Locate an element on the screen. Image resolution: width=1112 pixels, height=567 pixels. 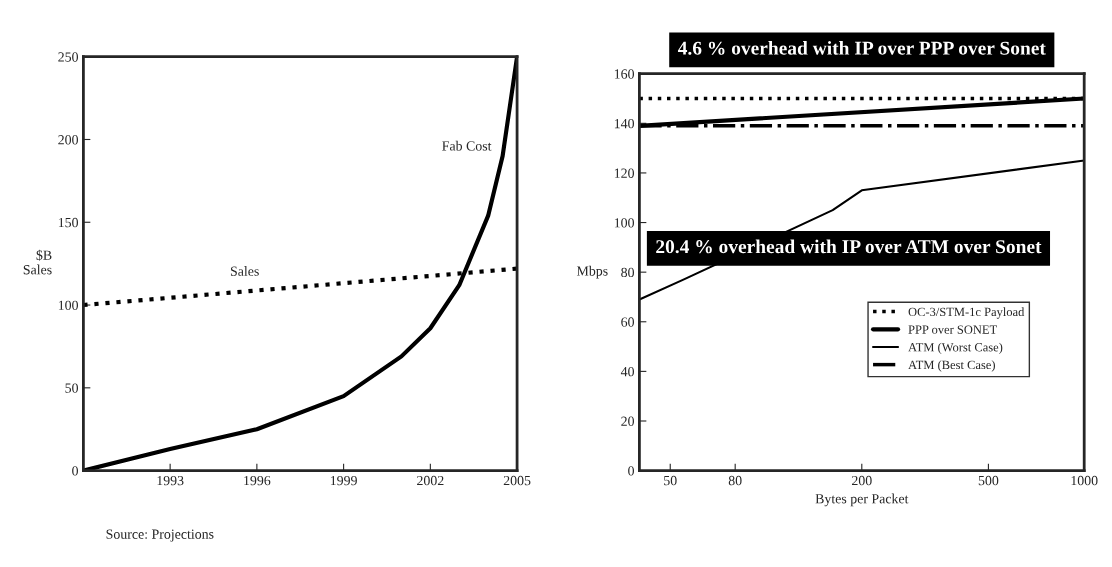
x-tick-label: 1996 is located at coordinates (257, 480).